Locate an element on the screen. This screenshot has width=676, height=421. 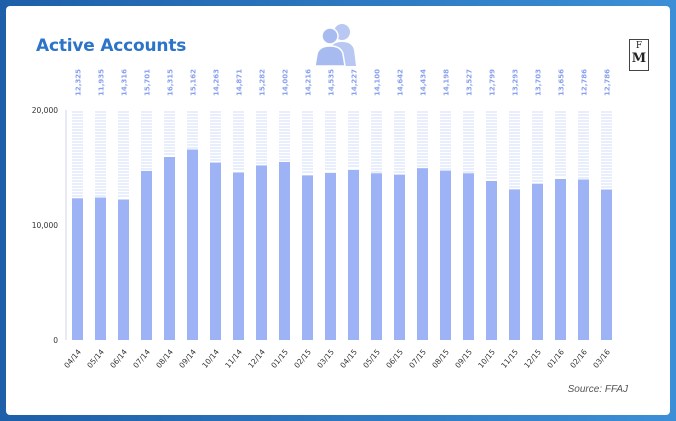
chart-title: Active Accounts is located at coordinates (111, 46).